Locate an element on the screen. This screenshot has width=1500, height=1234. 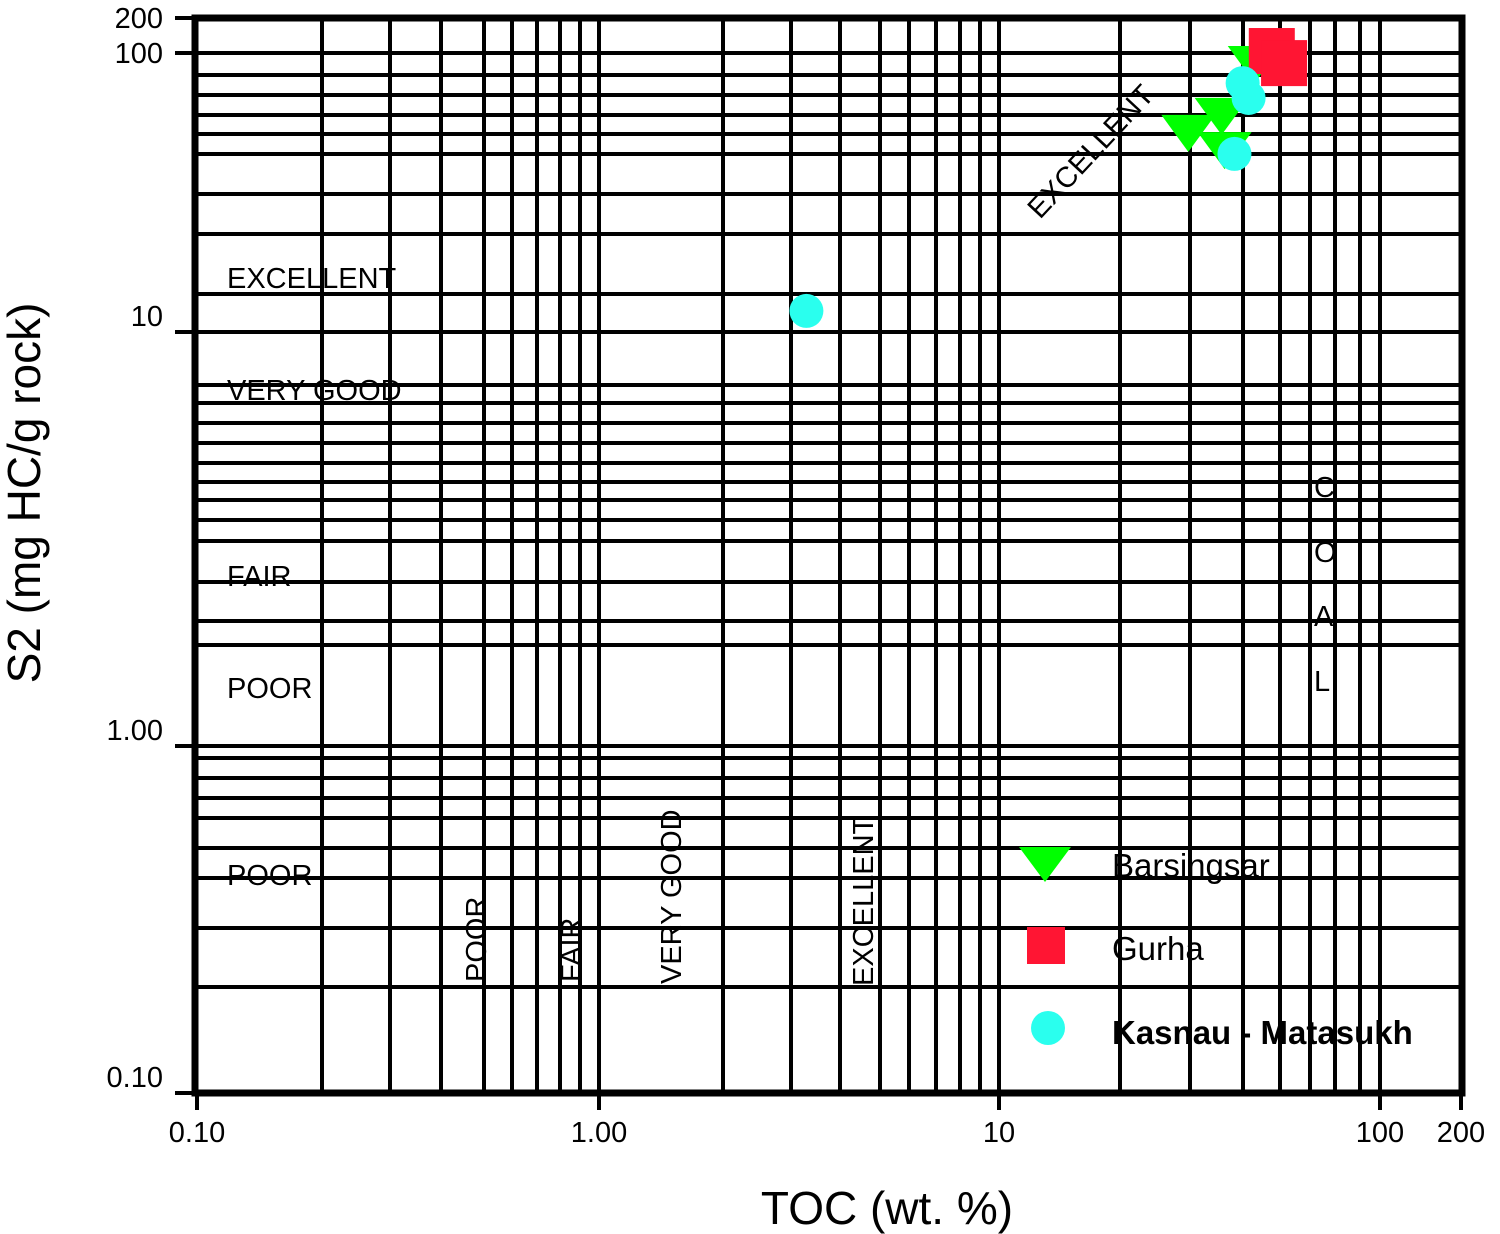
coal-letter: A is located at coordinates (1324, 617).